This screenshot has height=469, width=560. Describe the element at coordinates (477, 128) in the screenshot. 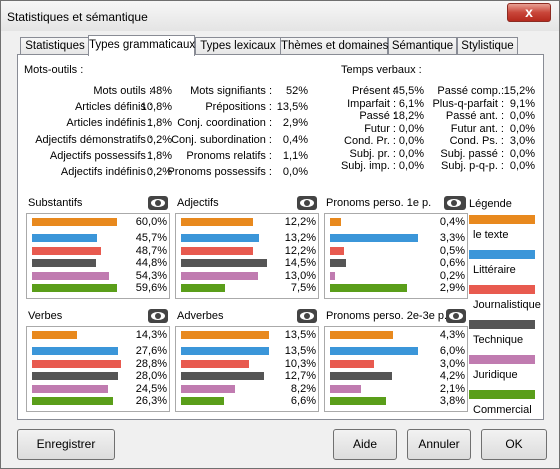

I see `tense-label: Futur ant. :` at that location.